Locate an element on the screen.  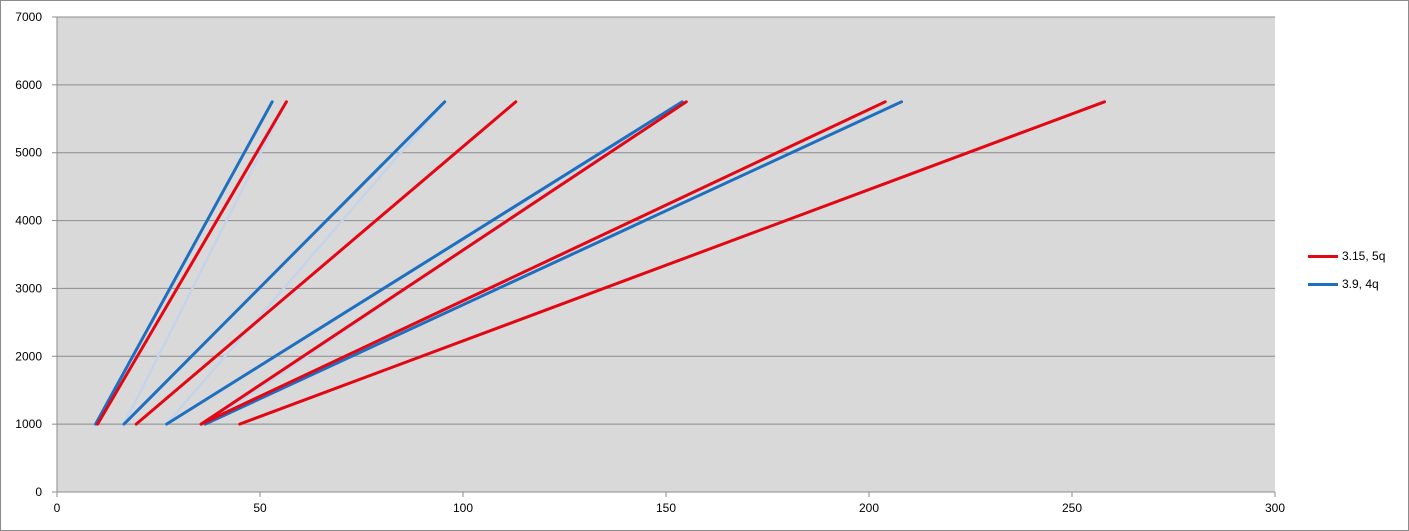
y-tick-label: 6000 is located at coordinates (28, 85).